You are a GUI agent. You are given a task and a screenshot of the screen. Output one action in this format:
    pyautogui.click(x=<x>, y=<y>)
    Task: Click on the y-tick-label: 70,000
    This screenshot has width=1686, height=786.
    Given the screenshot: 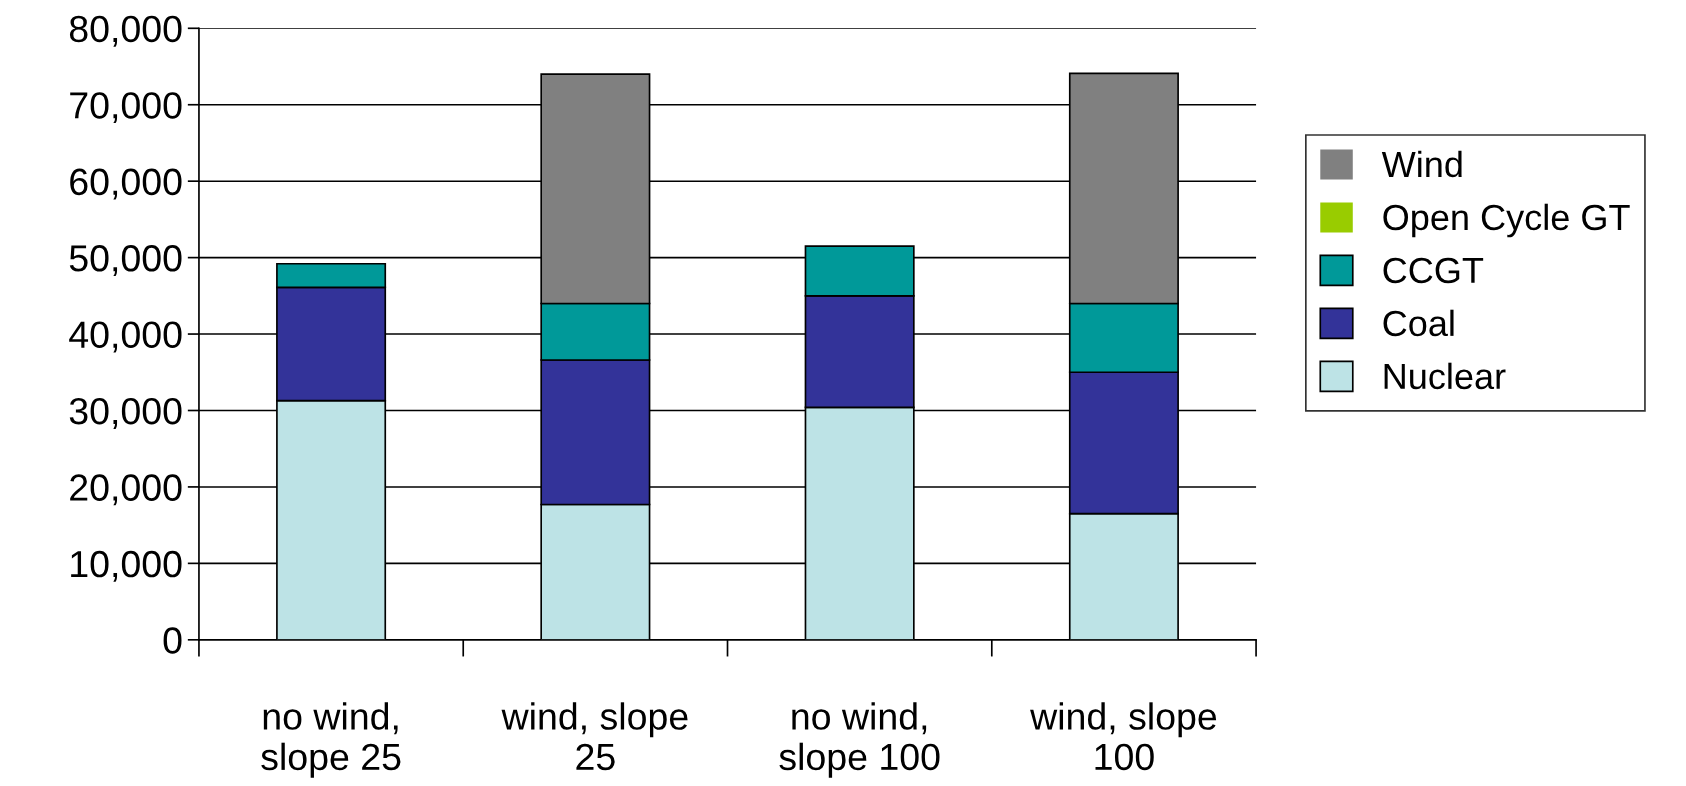 What is the action you would take?
    pyautogui.click(x=126, y=108)
    